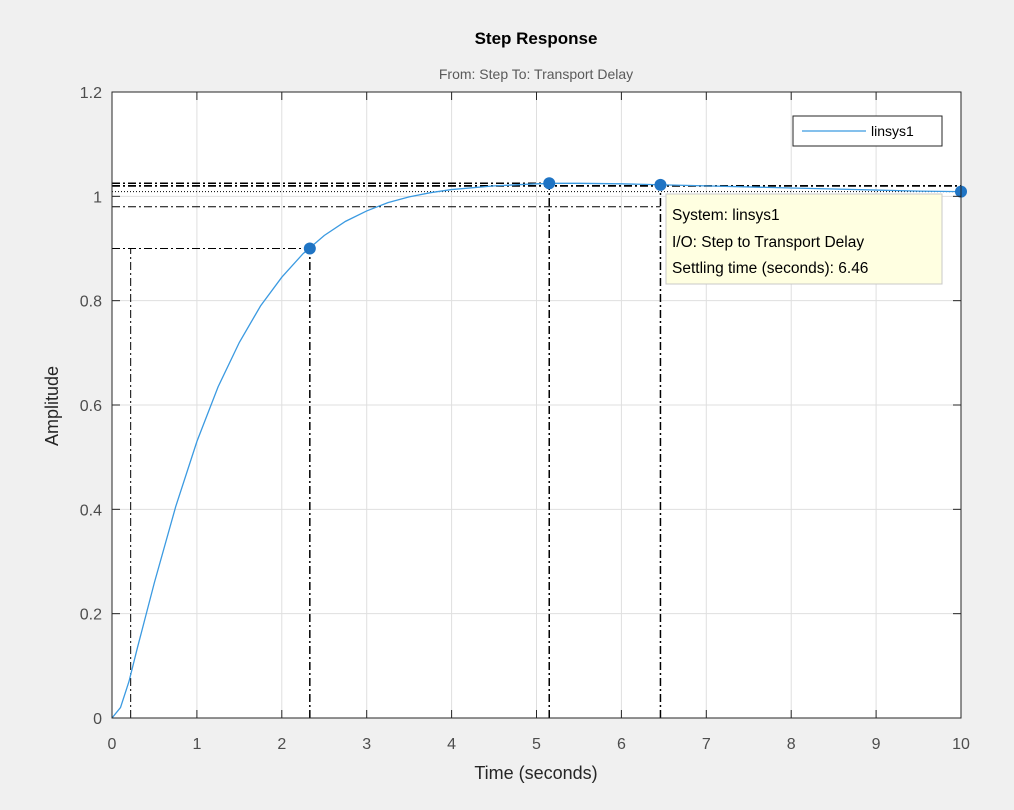 The image size is (1014, 810). I want to click on x-tick-label: 4, so click(451, 744).